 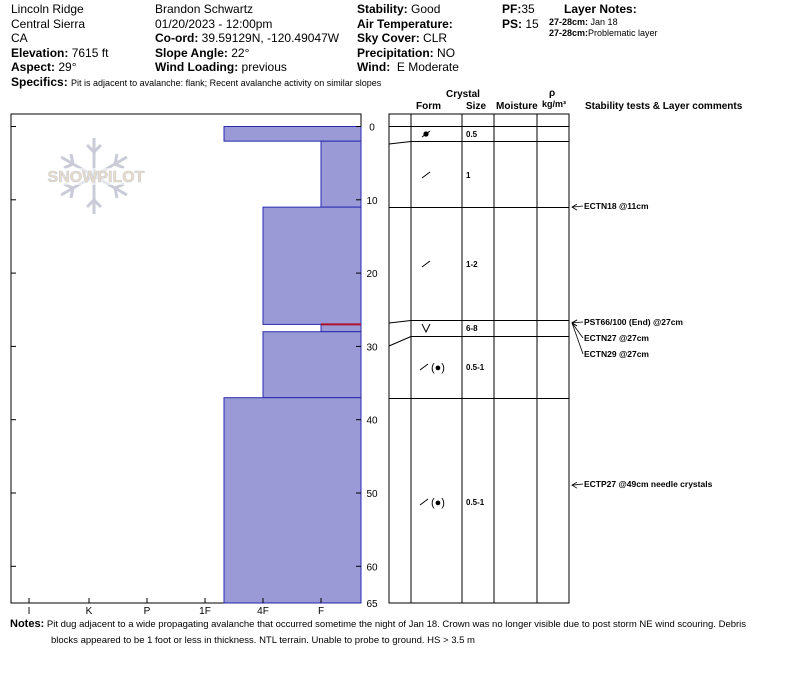 I want to click on coordinates: Co-ord: 39.59129N, -120.49047W, so click(x=247, y=38).